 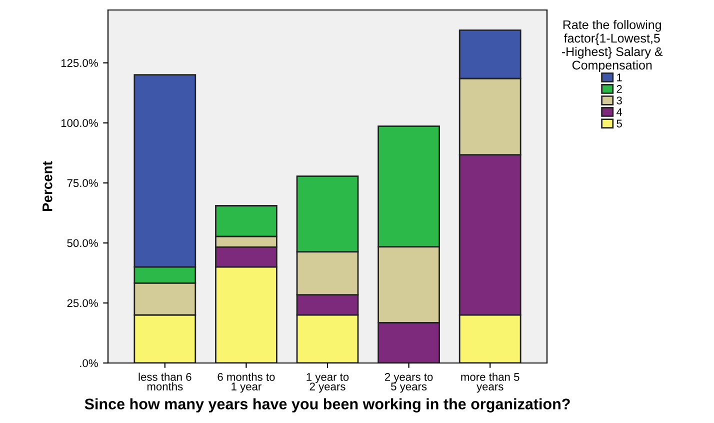 What do you see at coordinates (619, 89) in the screenshot?
I see `legend-label: 2` at bounding box center [619, 89].